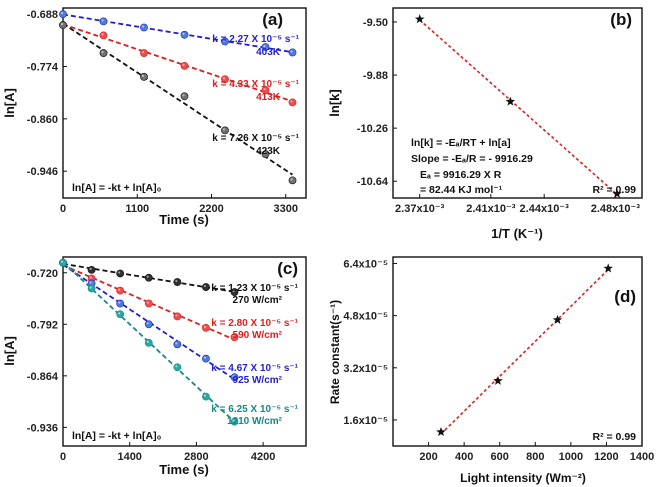 The height and width of the screenshot is (487, 661). What do you see at coordinates (258, 335) in the screenshot?
I see `panel-c-t-590: 590 W/cm²` at bounding box center [258, 335].